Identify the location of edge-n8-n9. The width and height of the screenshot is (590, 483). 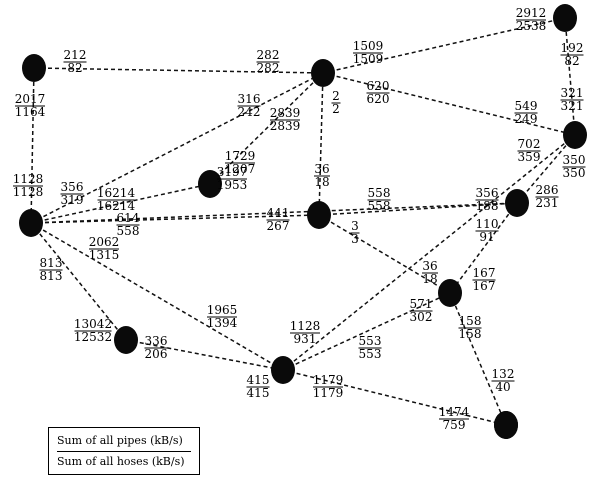
(384, 254).